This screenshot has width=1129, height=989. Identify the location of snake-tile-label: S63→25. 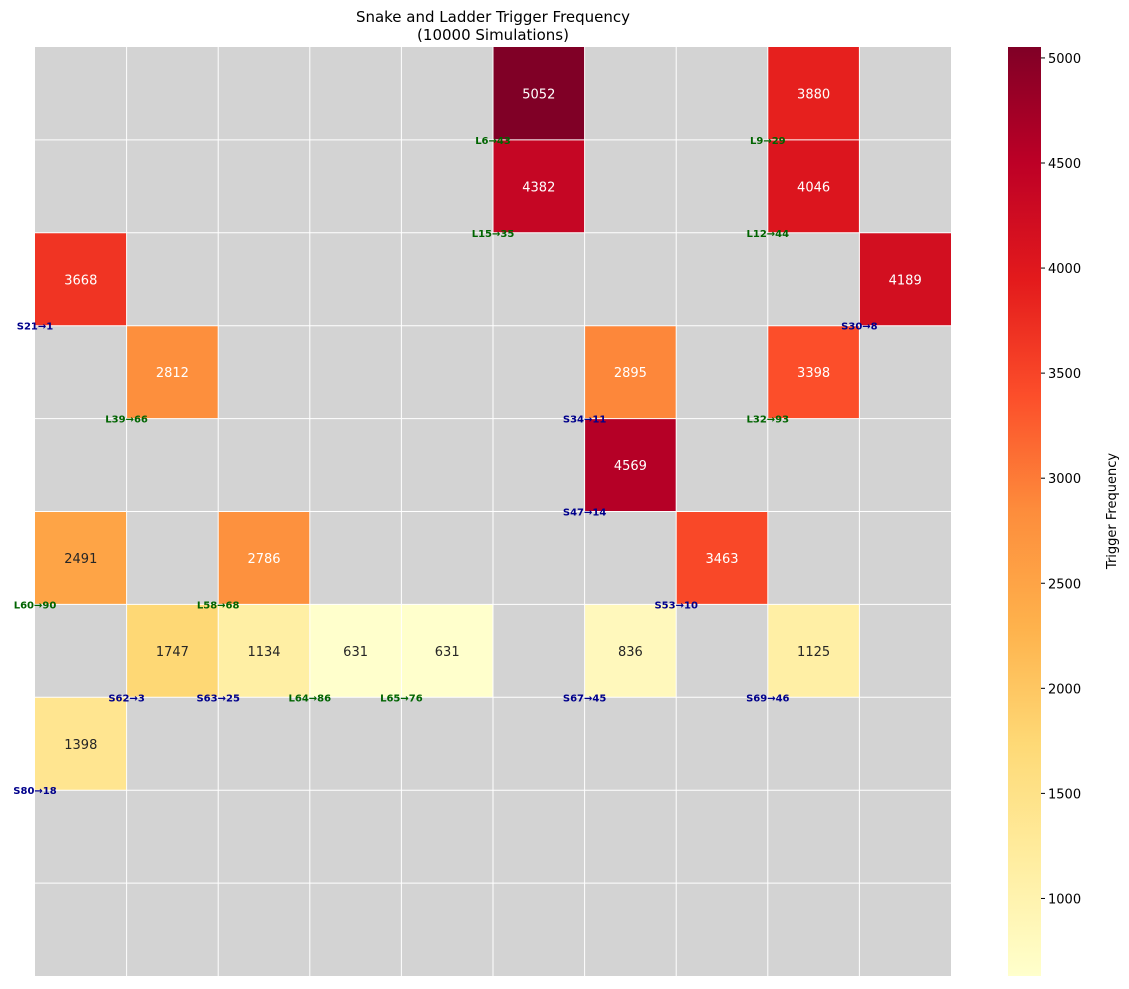
(217, 698).